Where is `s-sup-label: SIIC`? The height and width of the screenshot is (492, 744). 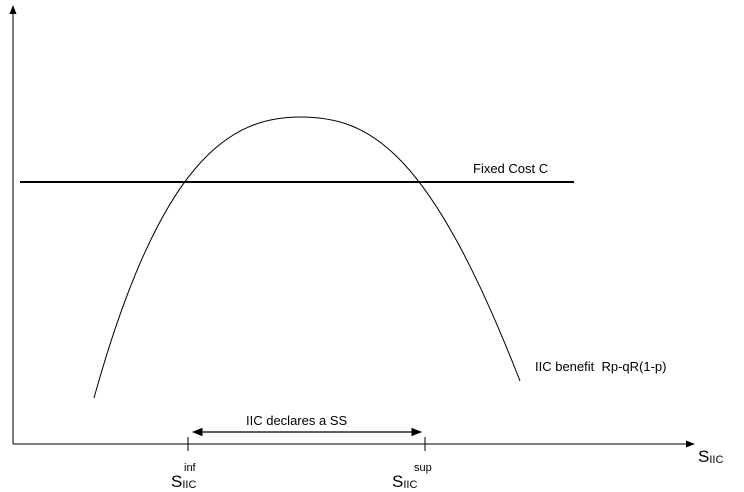 s-sup-label: SIIC is located at coordinates (404, 481).